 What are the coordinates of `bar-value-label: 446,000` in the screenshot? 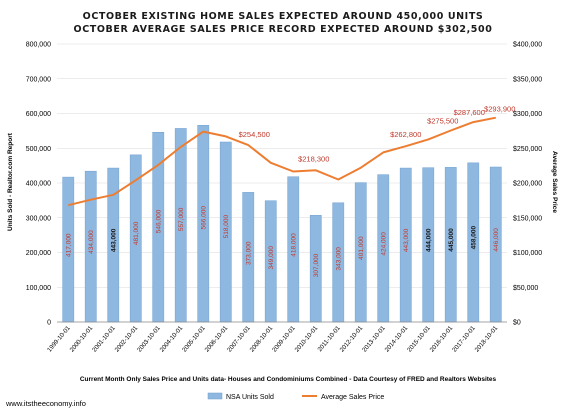 It's located at (496, 240).